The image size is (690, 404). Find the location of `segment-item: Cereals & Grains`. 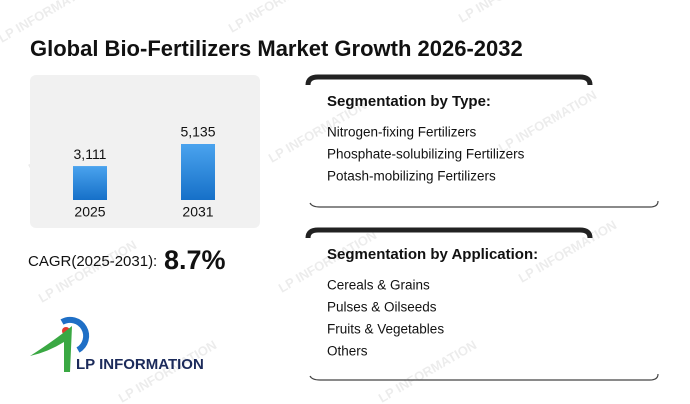

segment-item: Cereals & Grains is located at coordinates (378, 285).